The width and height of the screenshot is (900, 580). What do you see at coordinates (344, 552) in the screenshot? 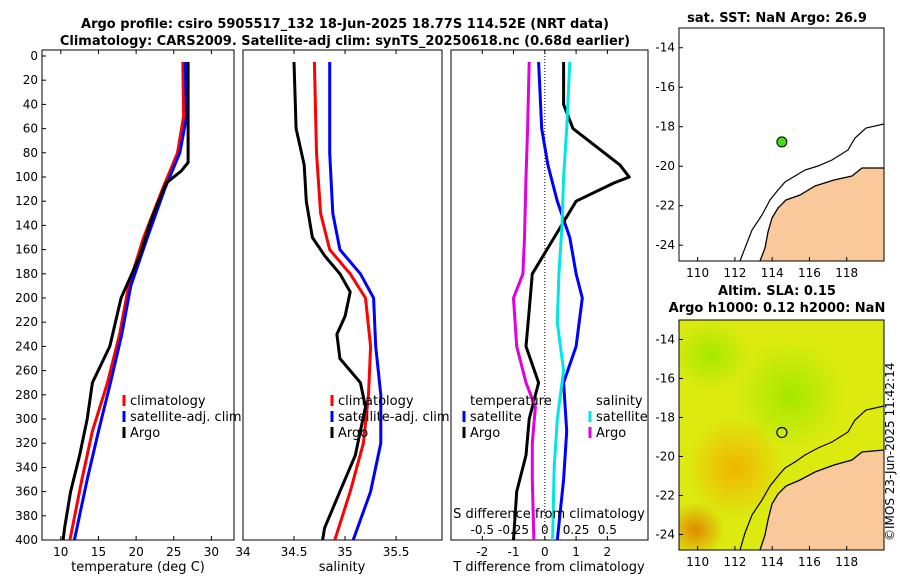
I see `x-tick-label: 35` at bounding box center [344, 552].